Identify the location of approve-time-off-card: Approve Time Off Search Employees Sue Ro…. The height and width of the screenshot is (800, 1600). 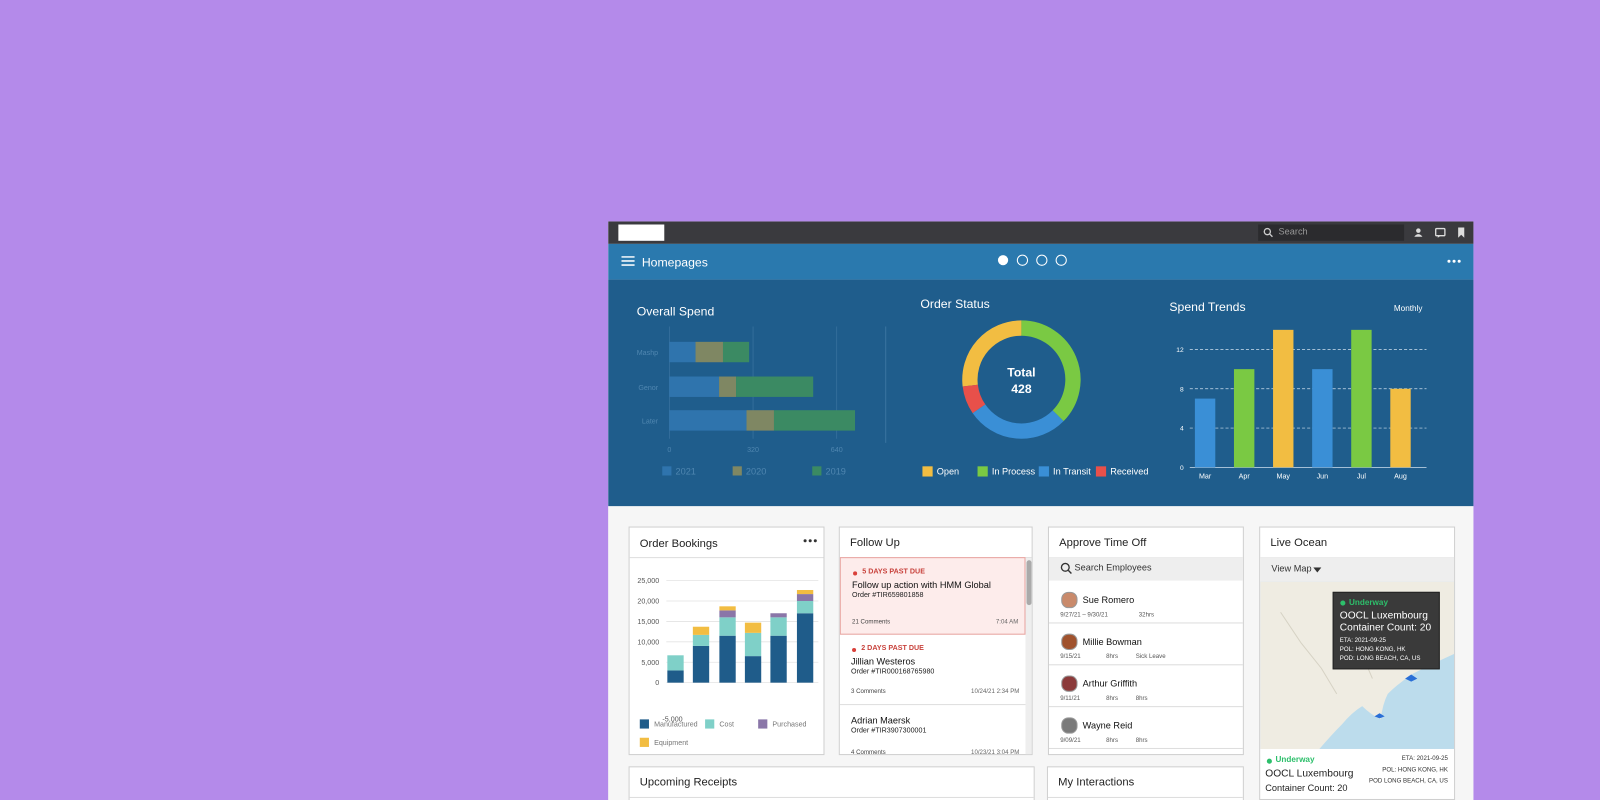
(1145, 641).